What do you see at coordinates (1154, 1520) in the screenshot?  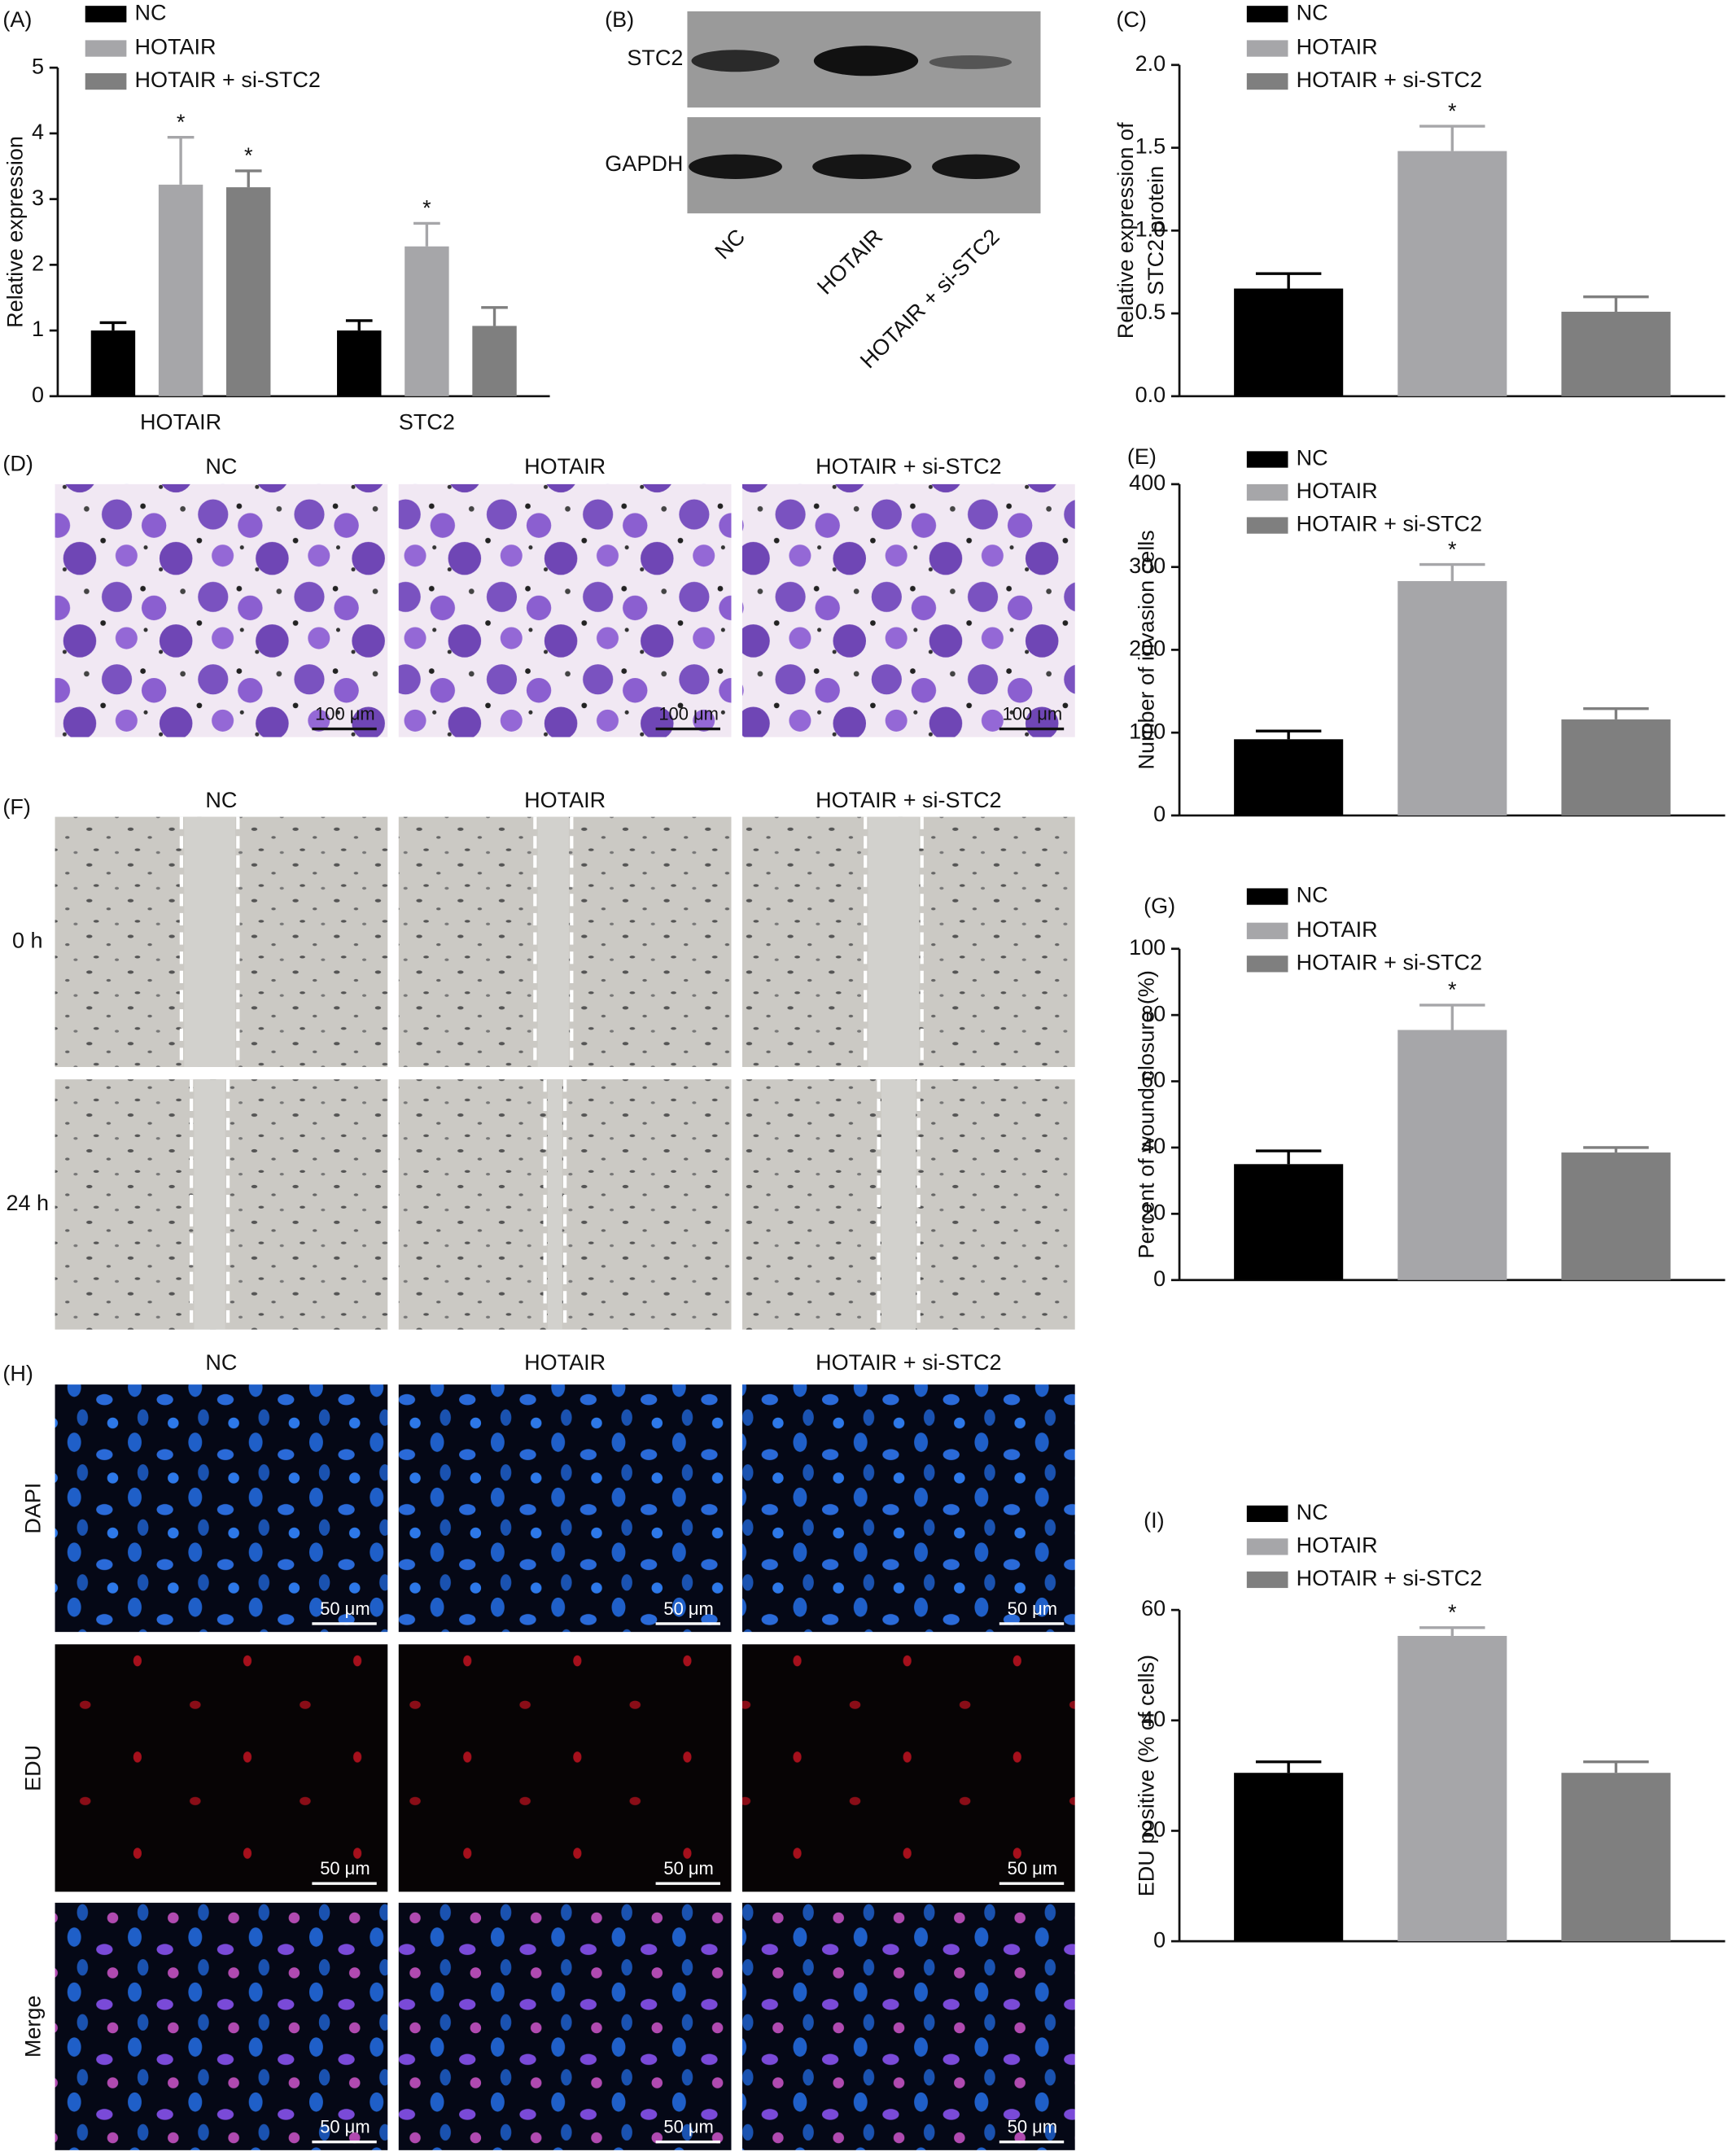 I see `panel-label: (I)` at bounding box center [1154, 1520].